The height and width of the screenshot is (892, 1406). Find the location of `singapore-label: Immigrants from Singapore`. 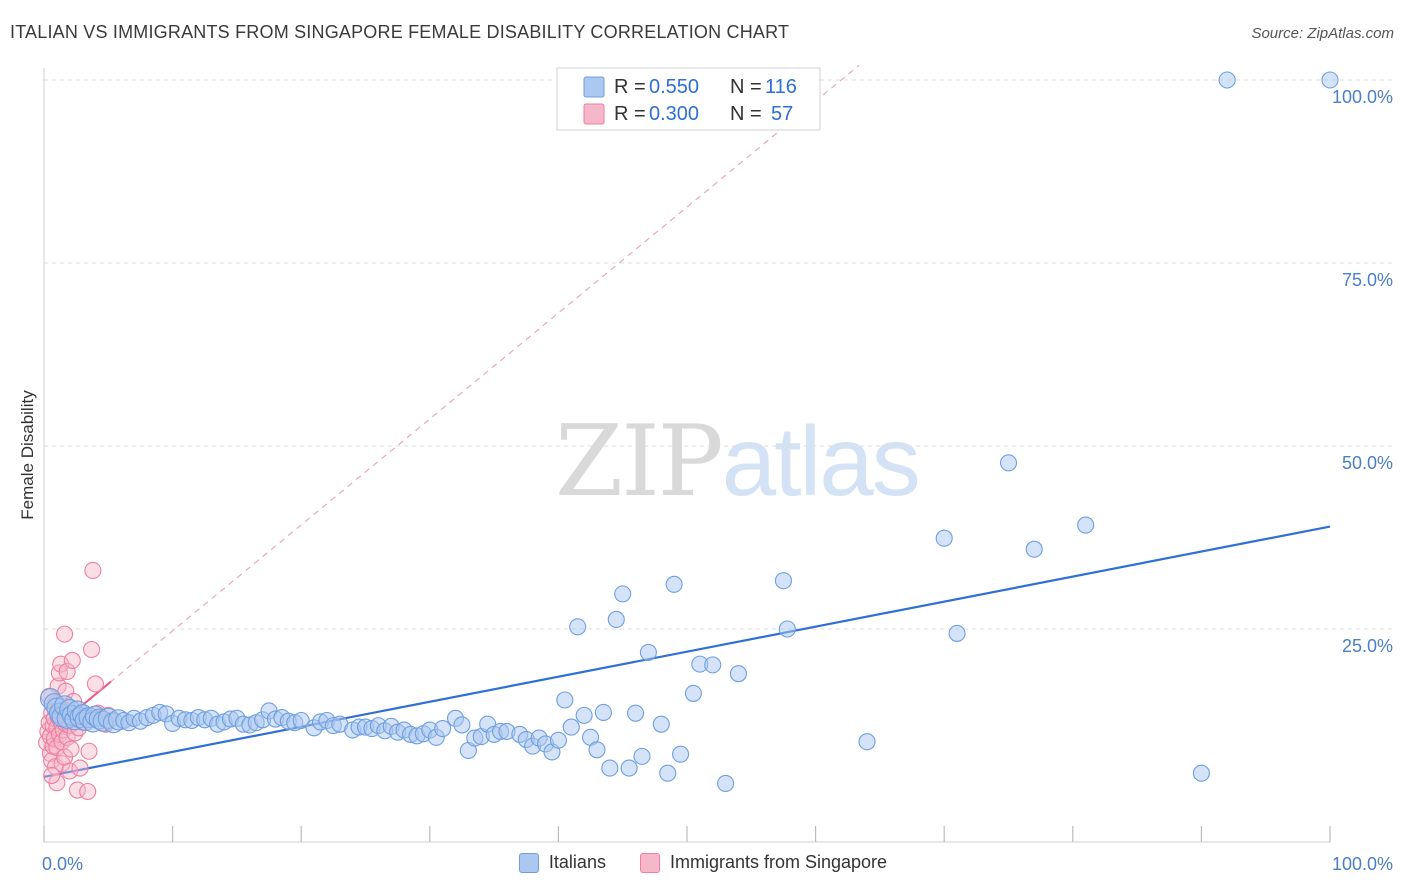

singapore-label: Immigrants from Singapore is located at coordinates (778, 862).